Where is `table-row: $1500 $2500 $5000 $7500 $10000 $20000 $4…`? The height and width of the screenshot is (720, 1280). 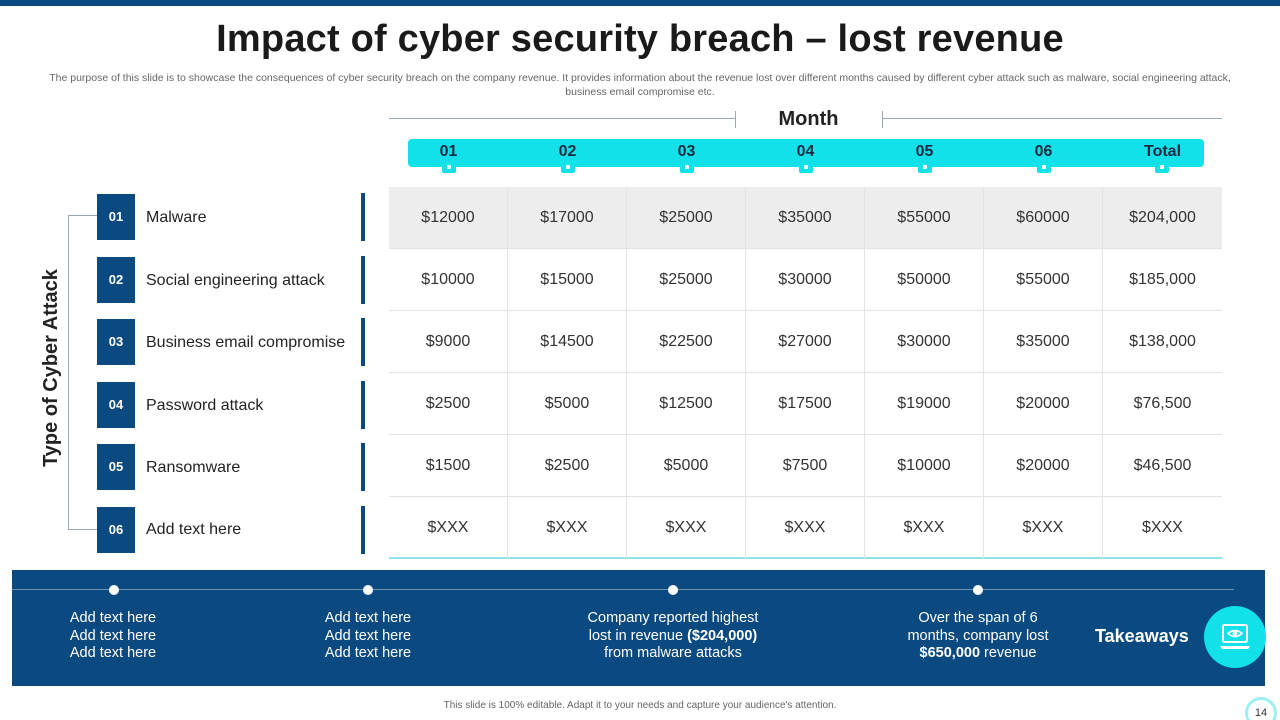
table-row: $1500 $2500 $5000 $7500 $10000 $20000 $4… is located at coordinates (805, 466).